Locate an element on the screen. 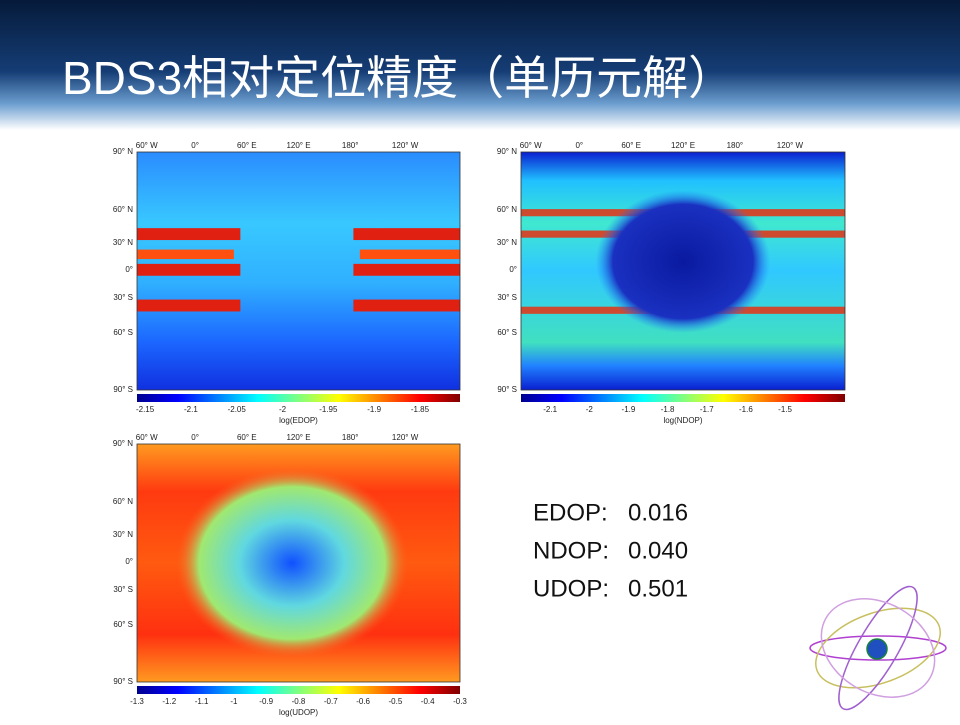  colorbar-tick-label: -1.2 is located at coordinates (169, 701).